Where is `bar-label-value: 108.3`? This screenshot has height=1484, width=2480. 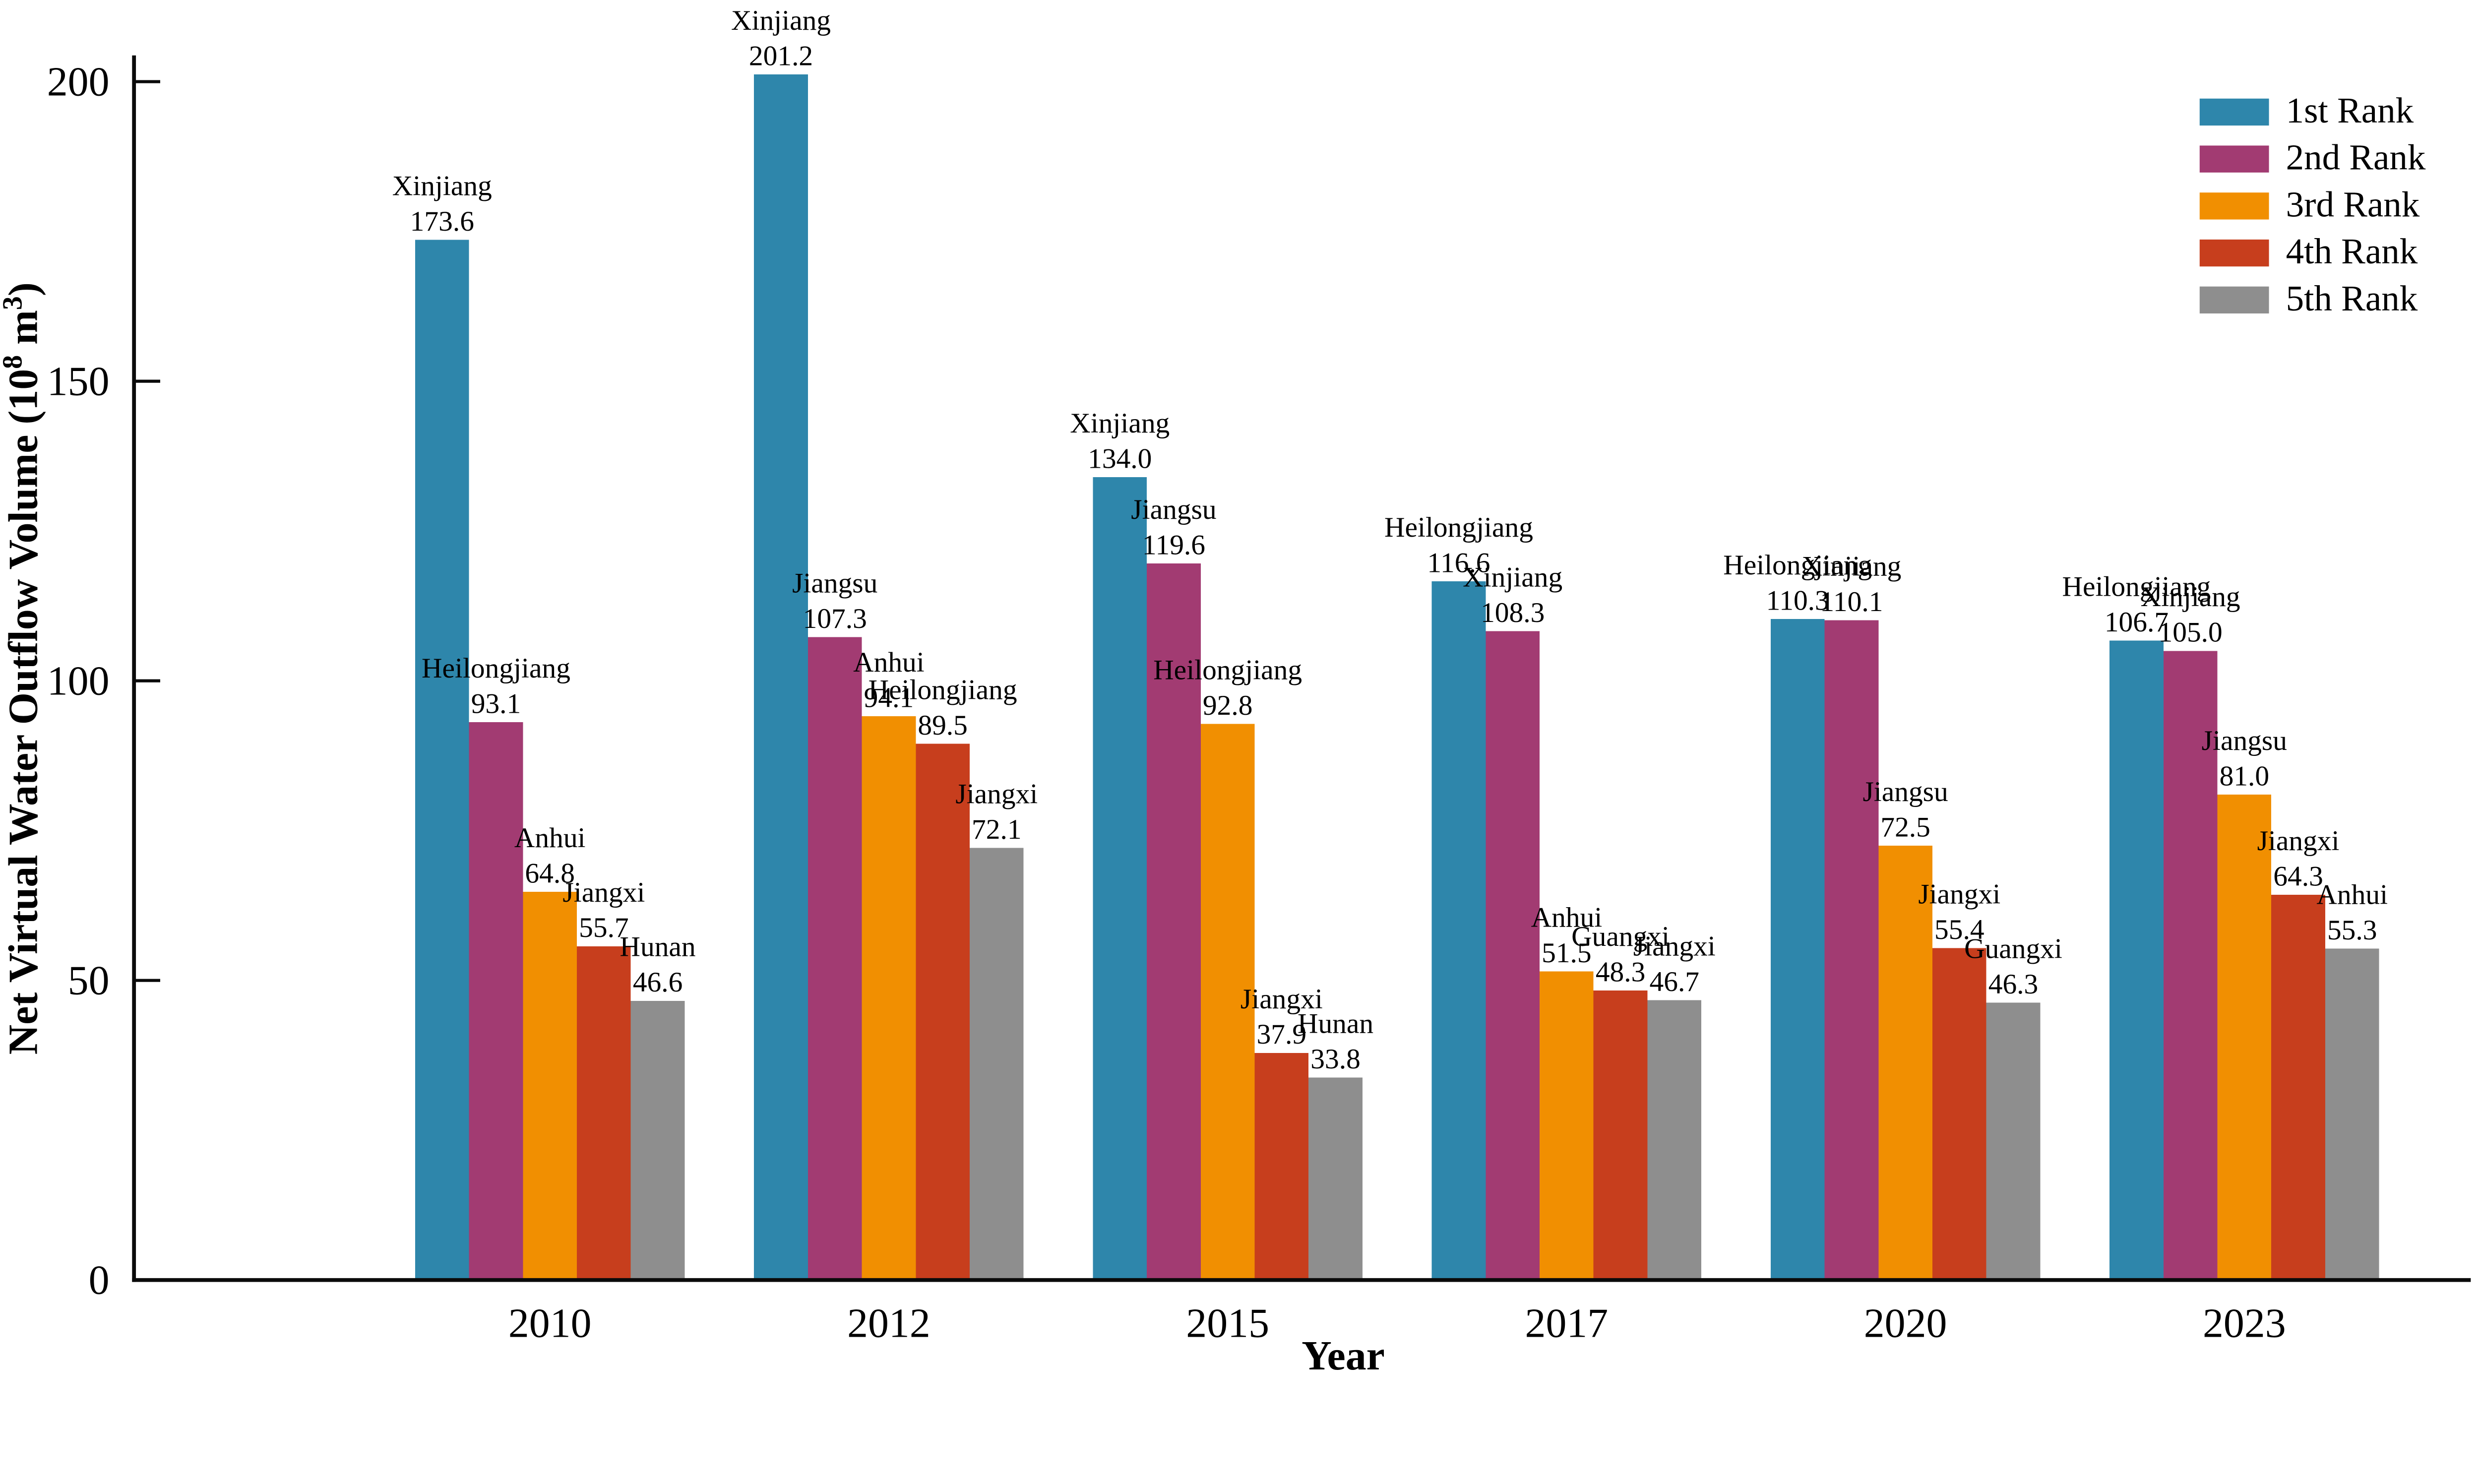 bar-label-value: 108.3 is located at coordinates (1513, 612).